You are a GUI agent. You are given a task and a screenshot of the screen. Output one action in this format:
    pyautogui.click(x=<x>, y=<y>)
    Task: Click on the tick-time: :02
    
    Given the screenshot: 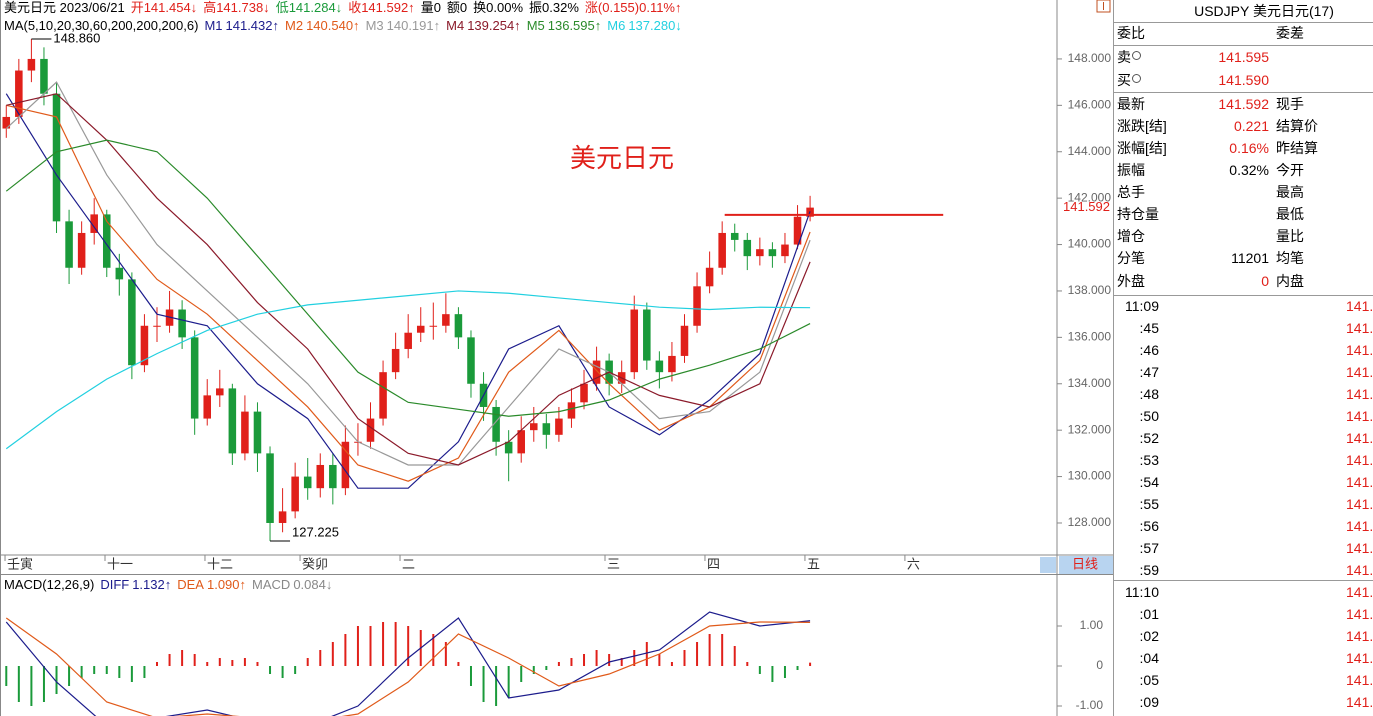 What is the action you would take?
    pyautogui.click(x=1149, y=636)
    